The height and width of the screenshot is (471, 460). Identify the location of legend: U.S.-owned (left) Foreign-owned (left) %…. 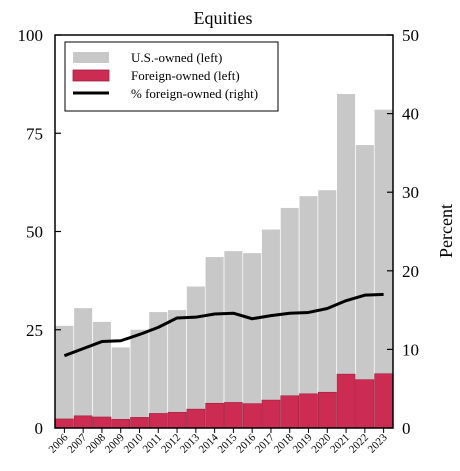
(171, 76).